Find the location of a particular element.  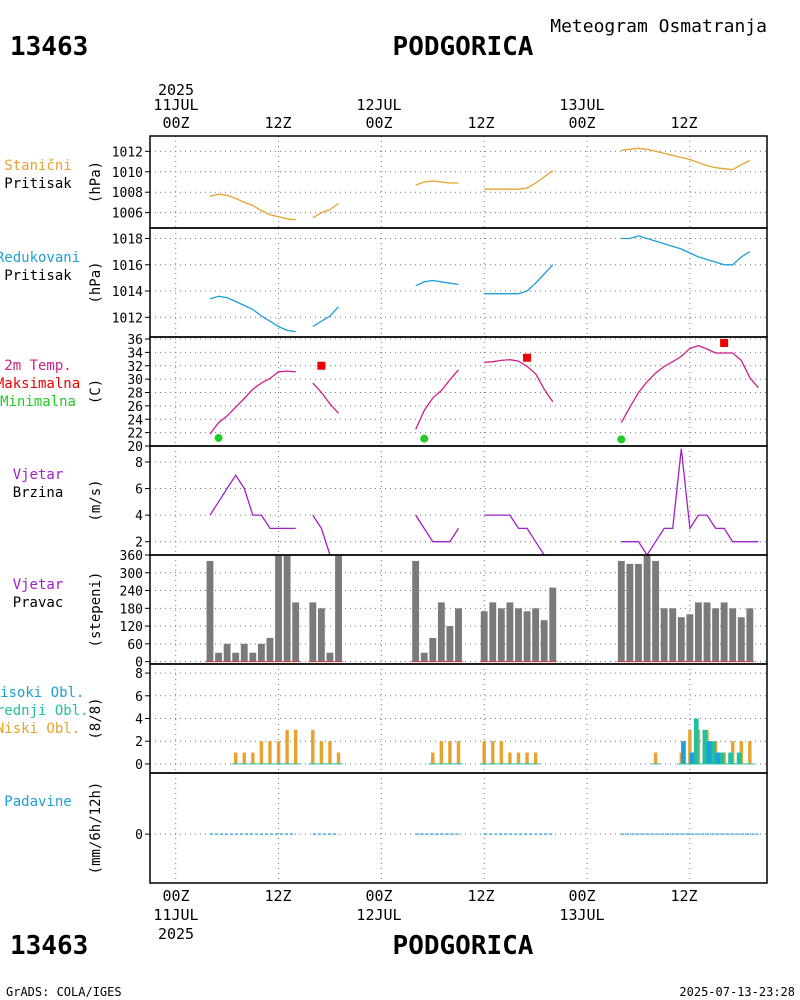

date-bottom-3: 13JUL is located at coordinates (581, 915).